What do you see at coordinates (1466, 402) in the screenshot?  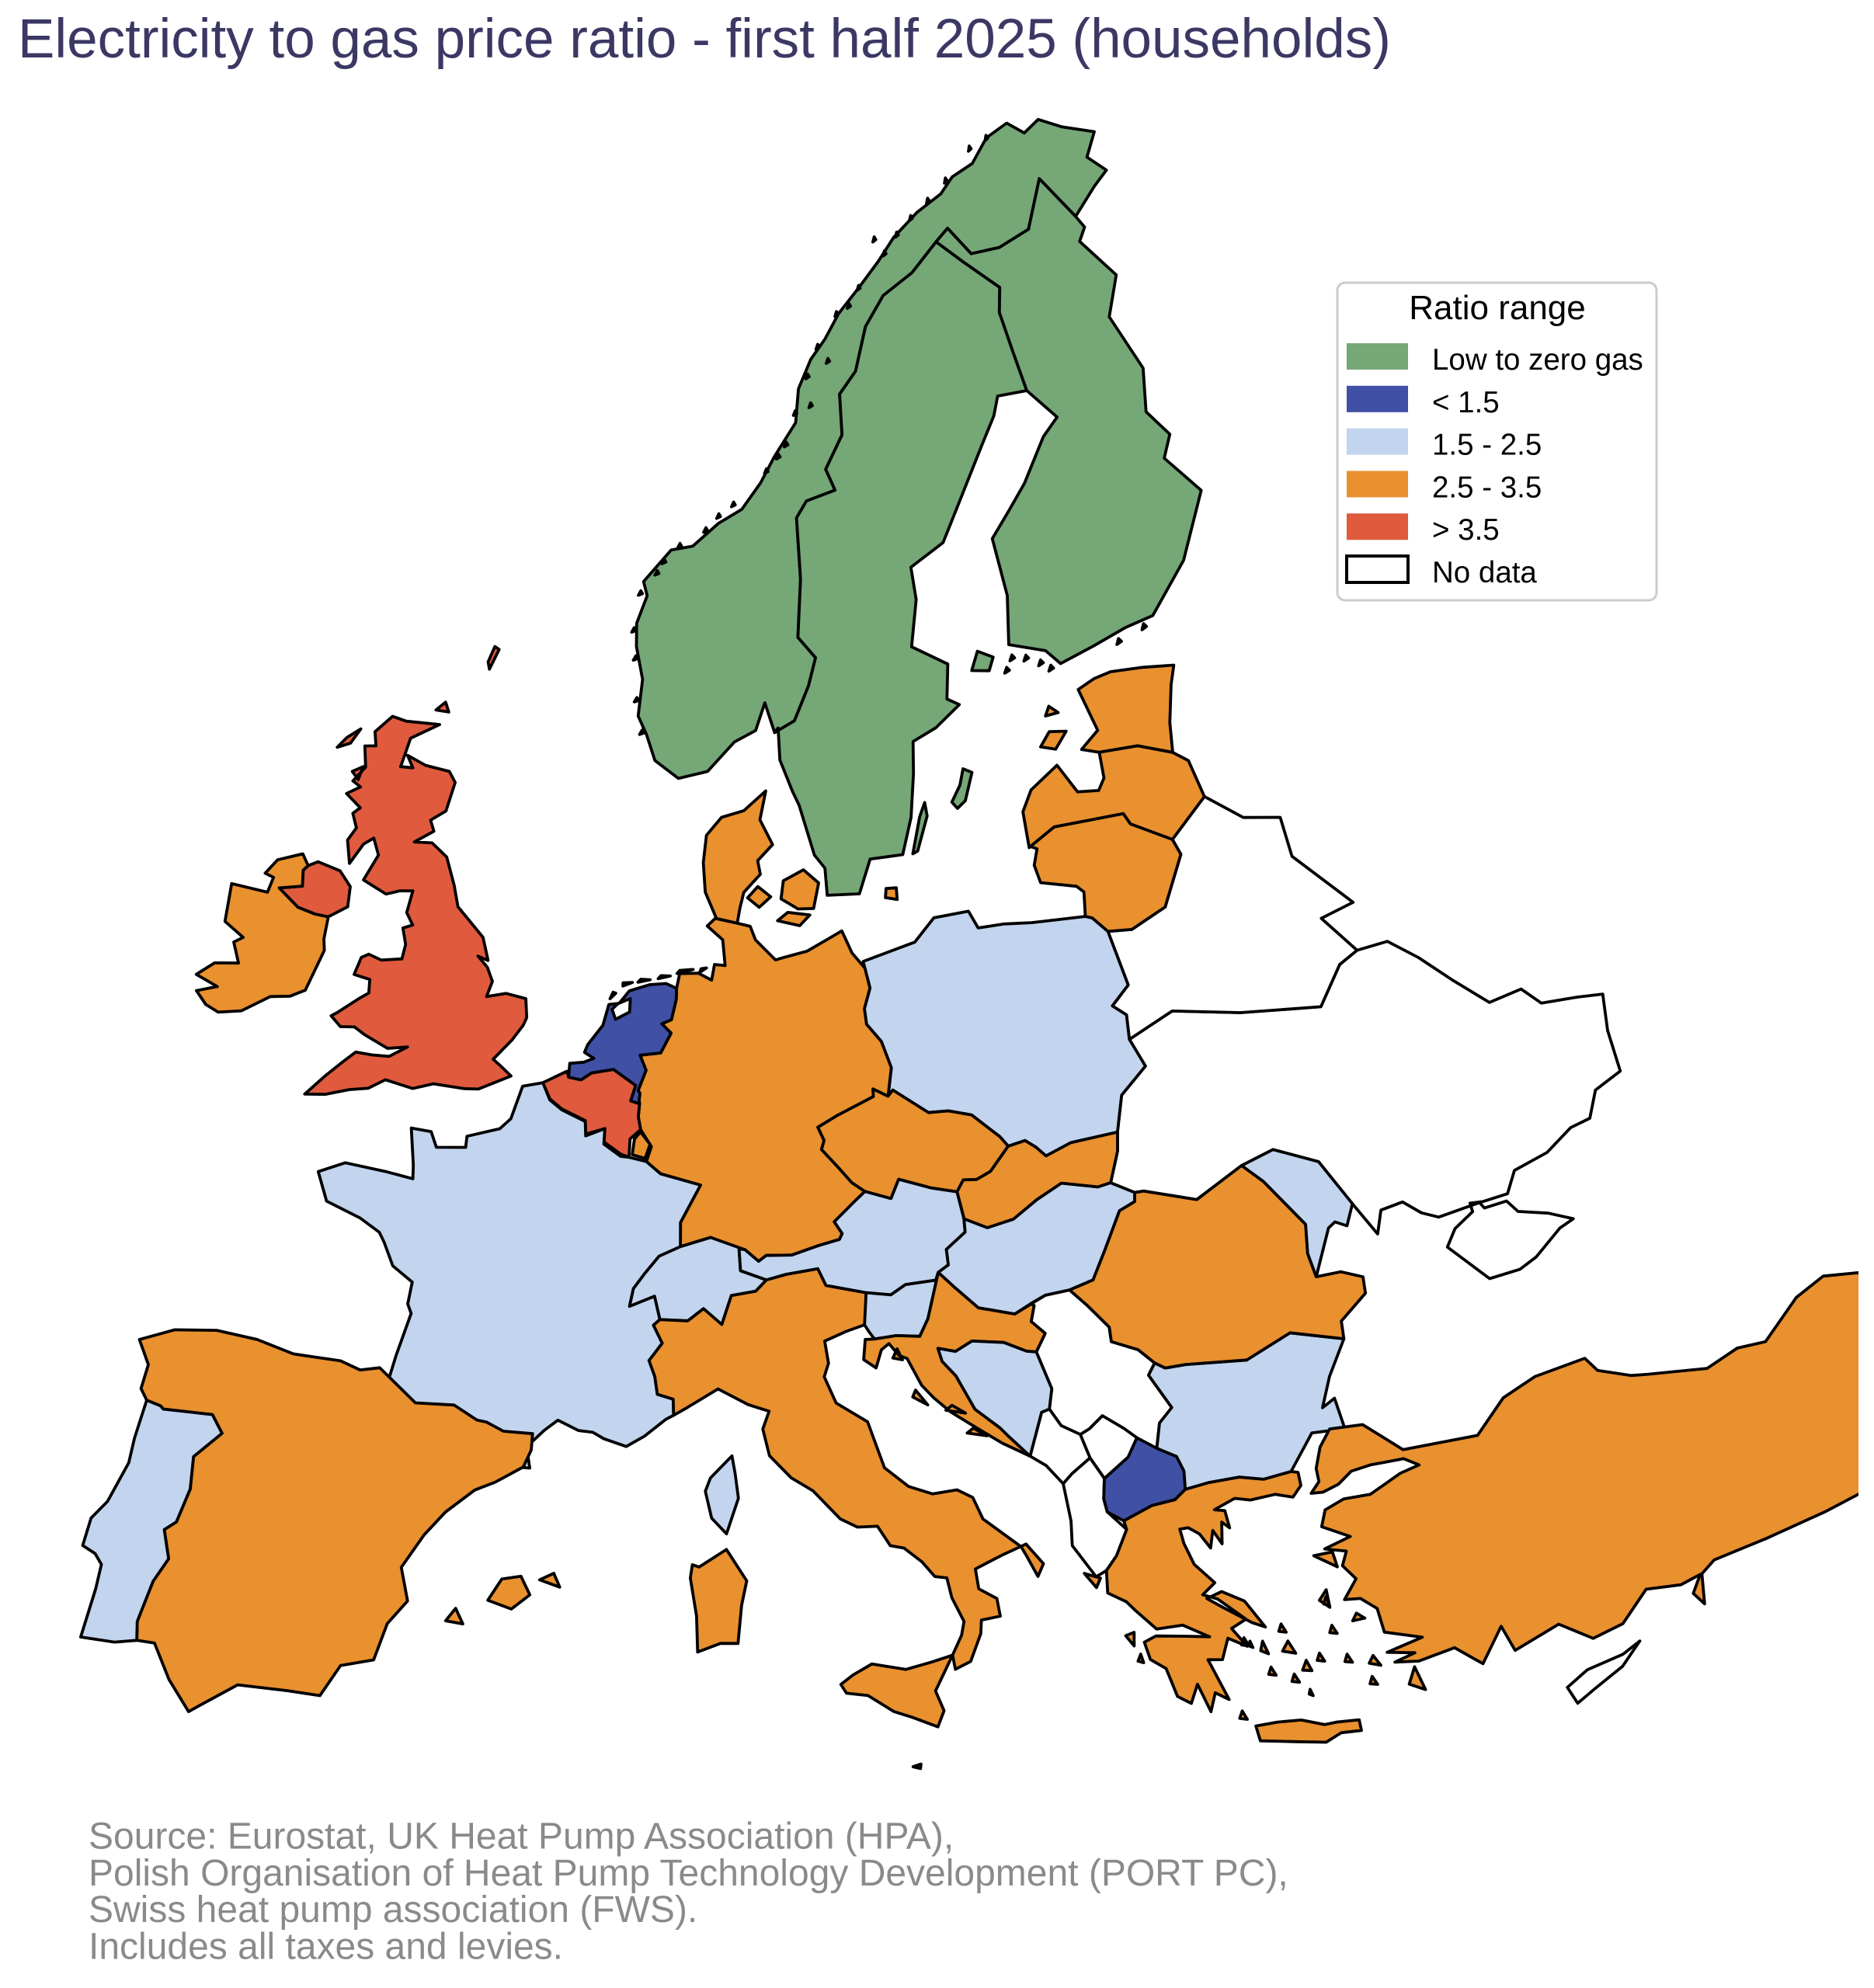 I see `svg-text: < 1.5` at bounding box center [1466, 402].